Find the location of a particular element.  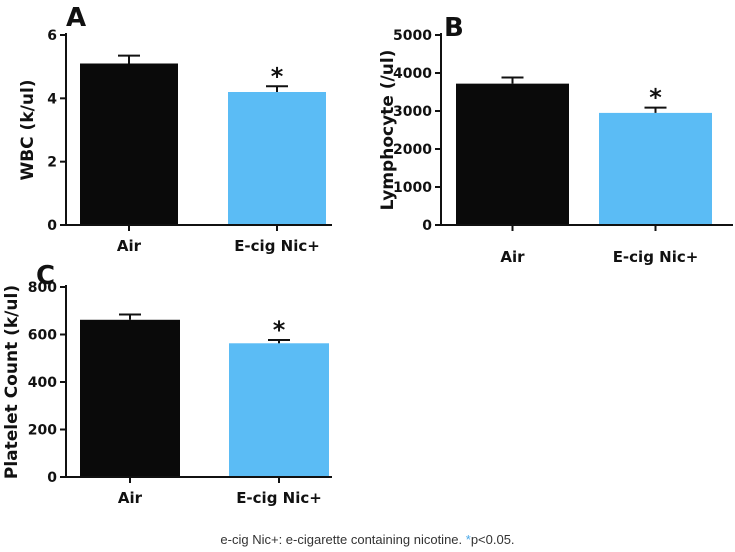

y-tick-label: 600 is located at coordinates (42, 336).